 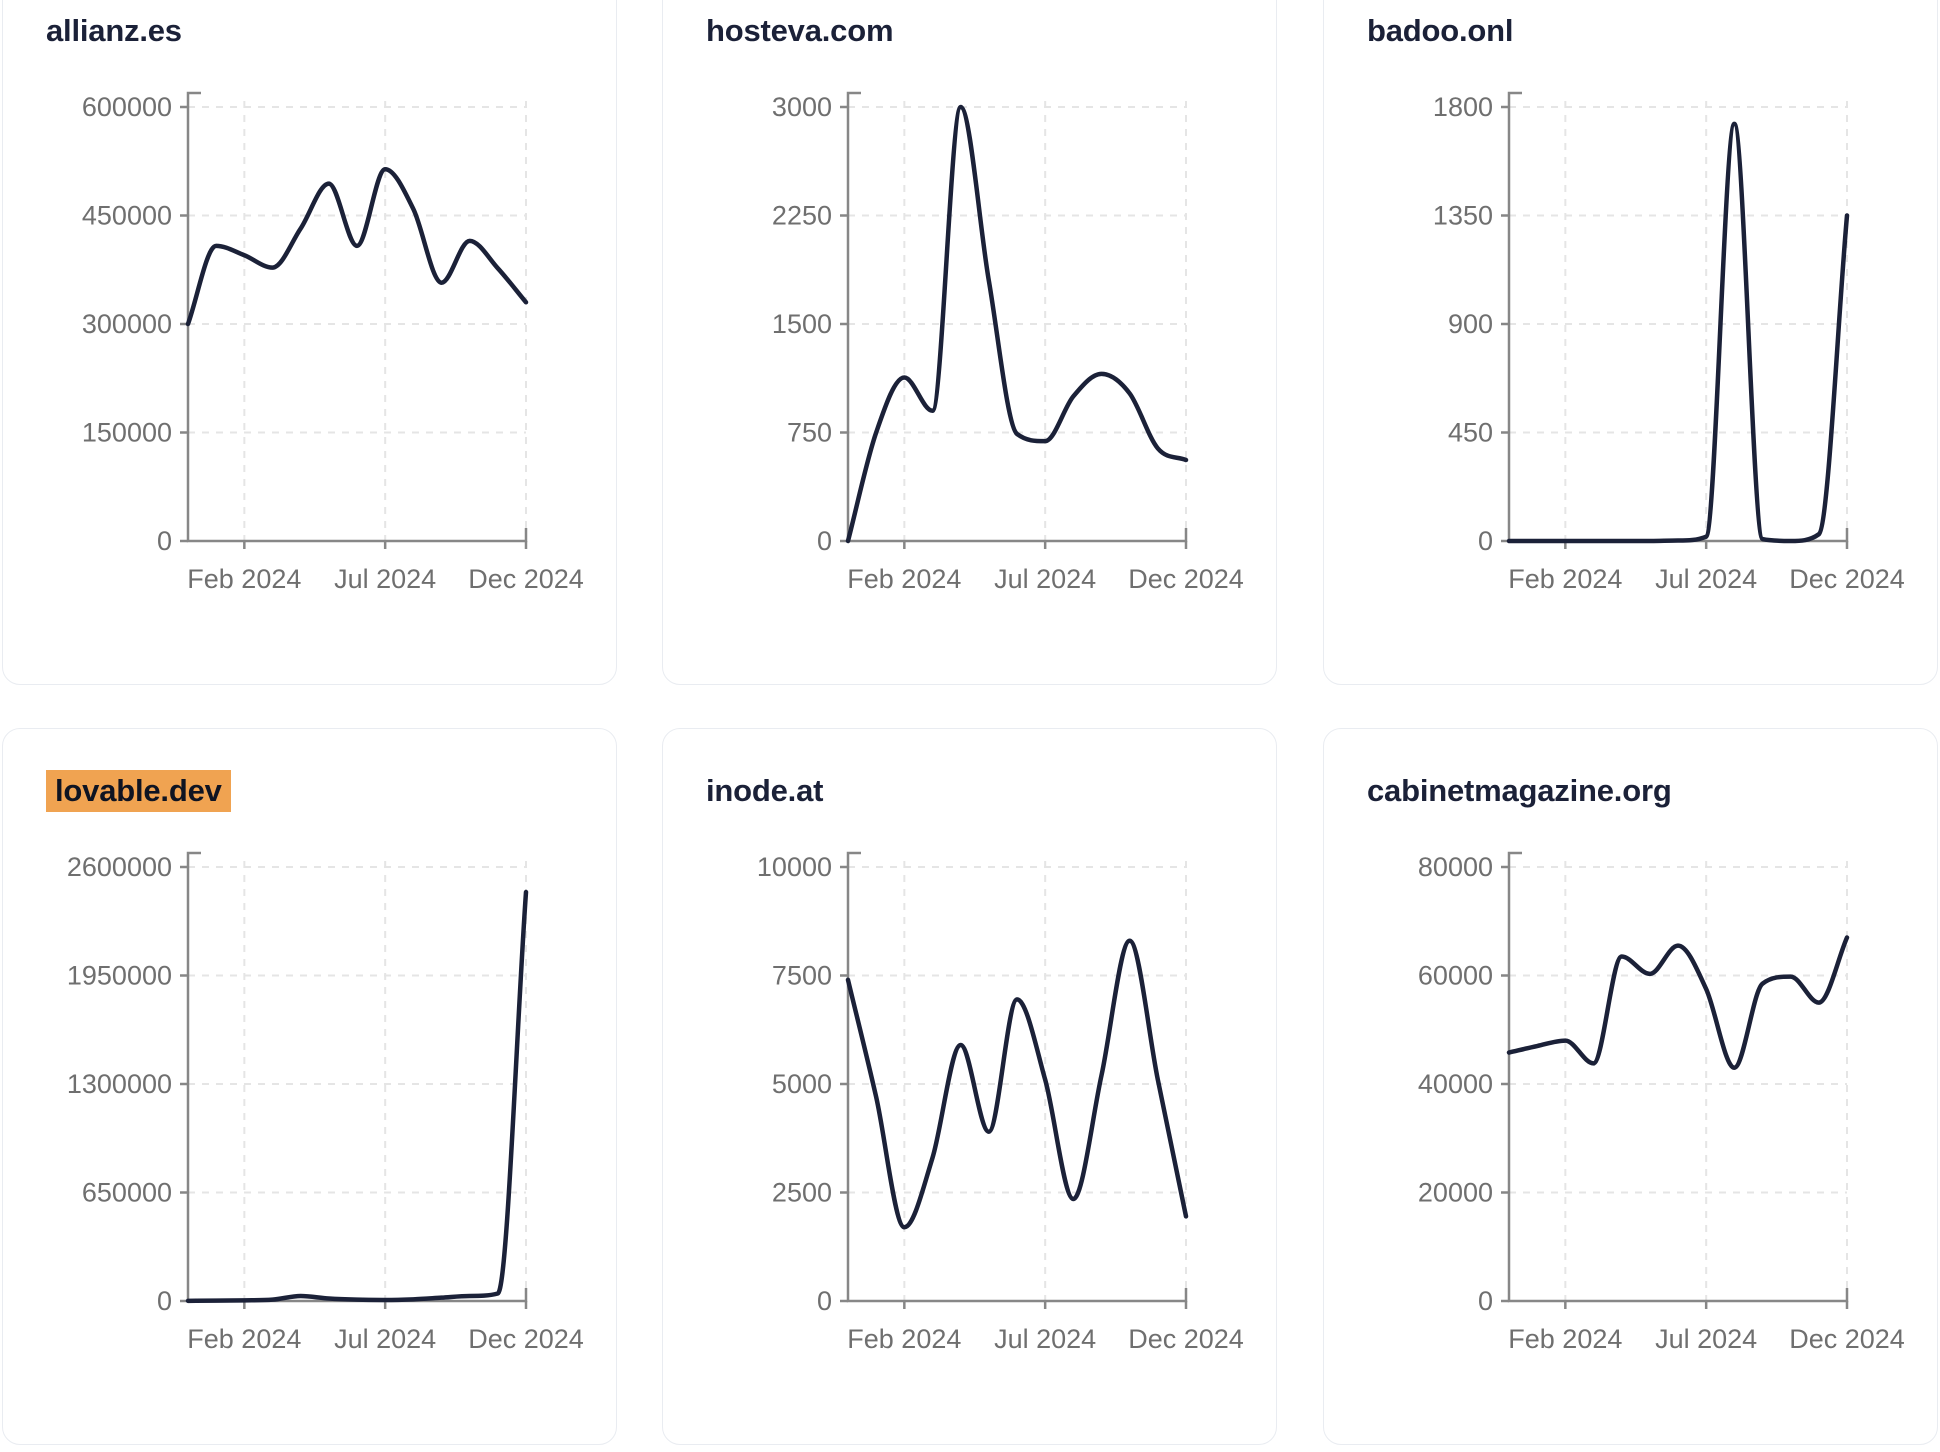 I want to click on domain-title-text: inode.at, so click(x=765, y=790).